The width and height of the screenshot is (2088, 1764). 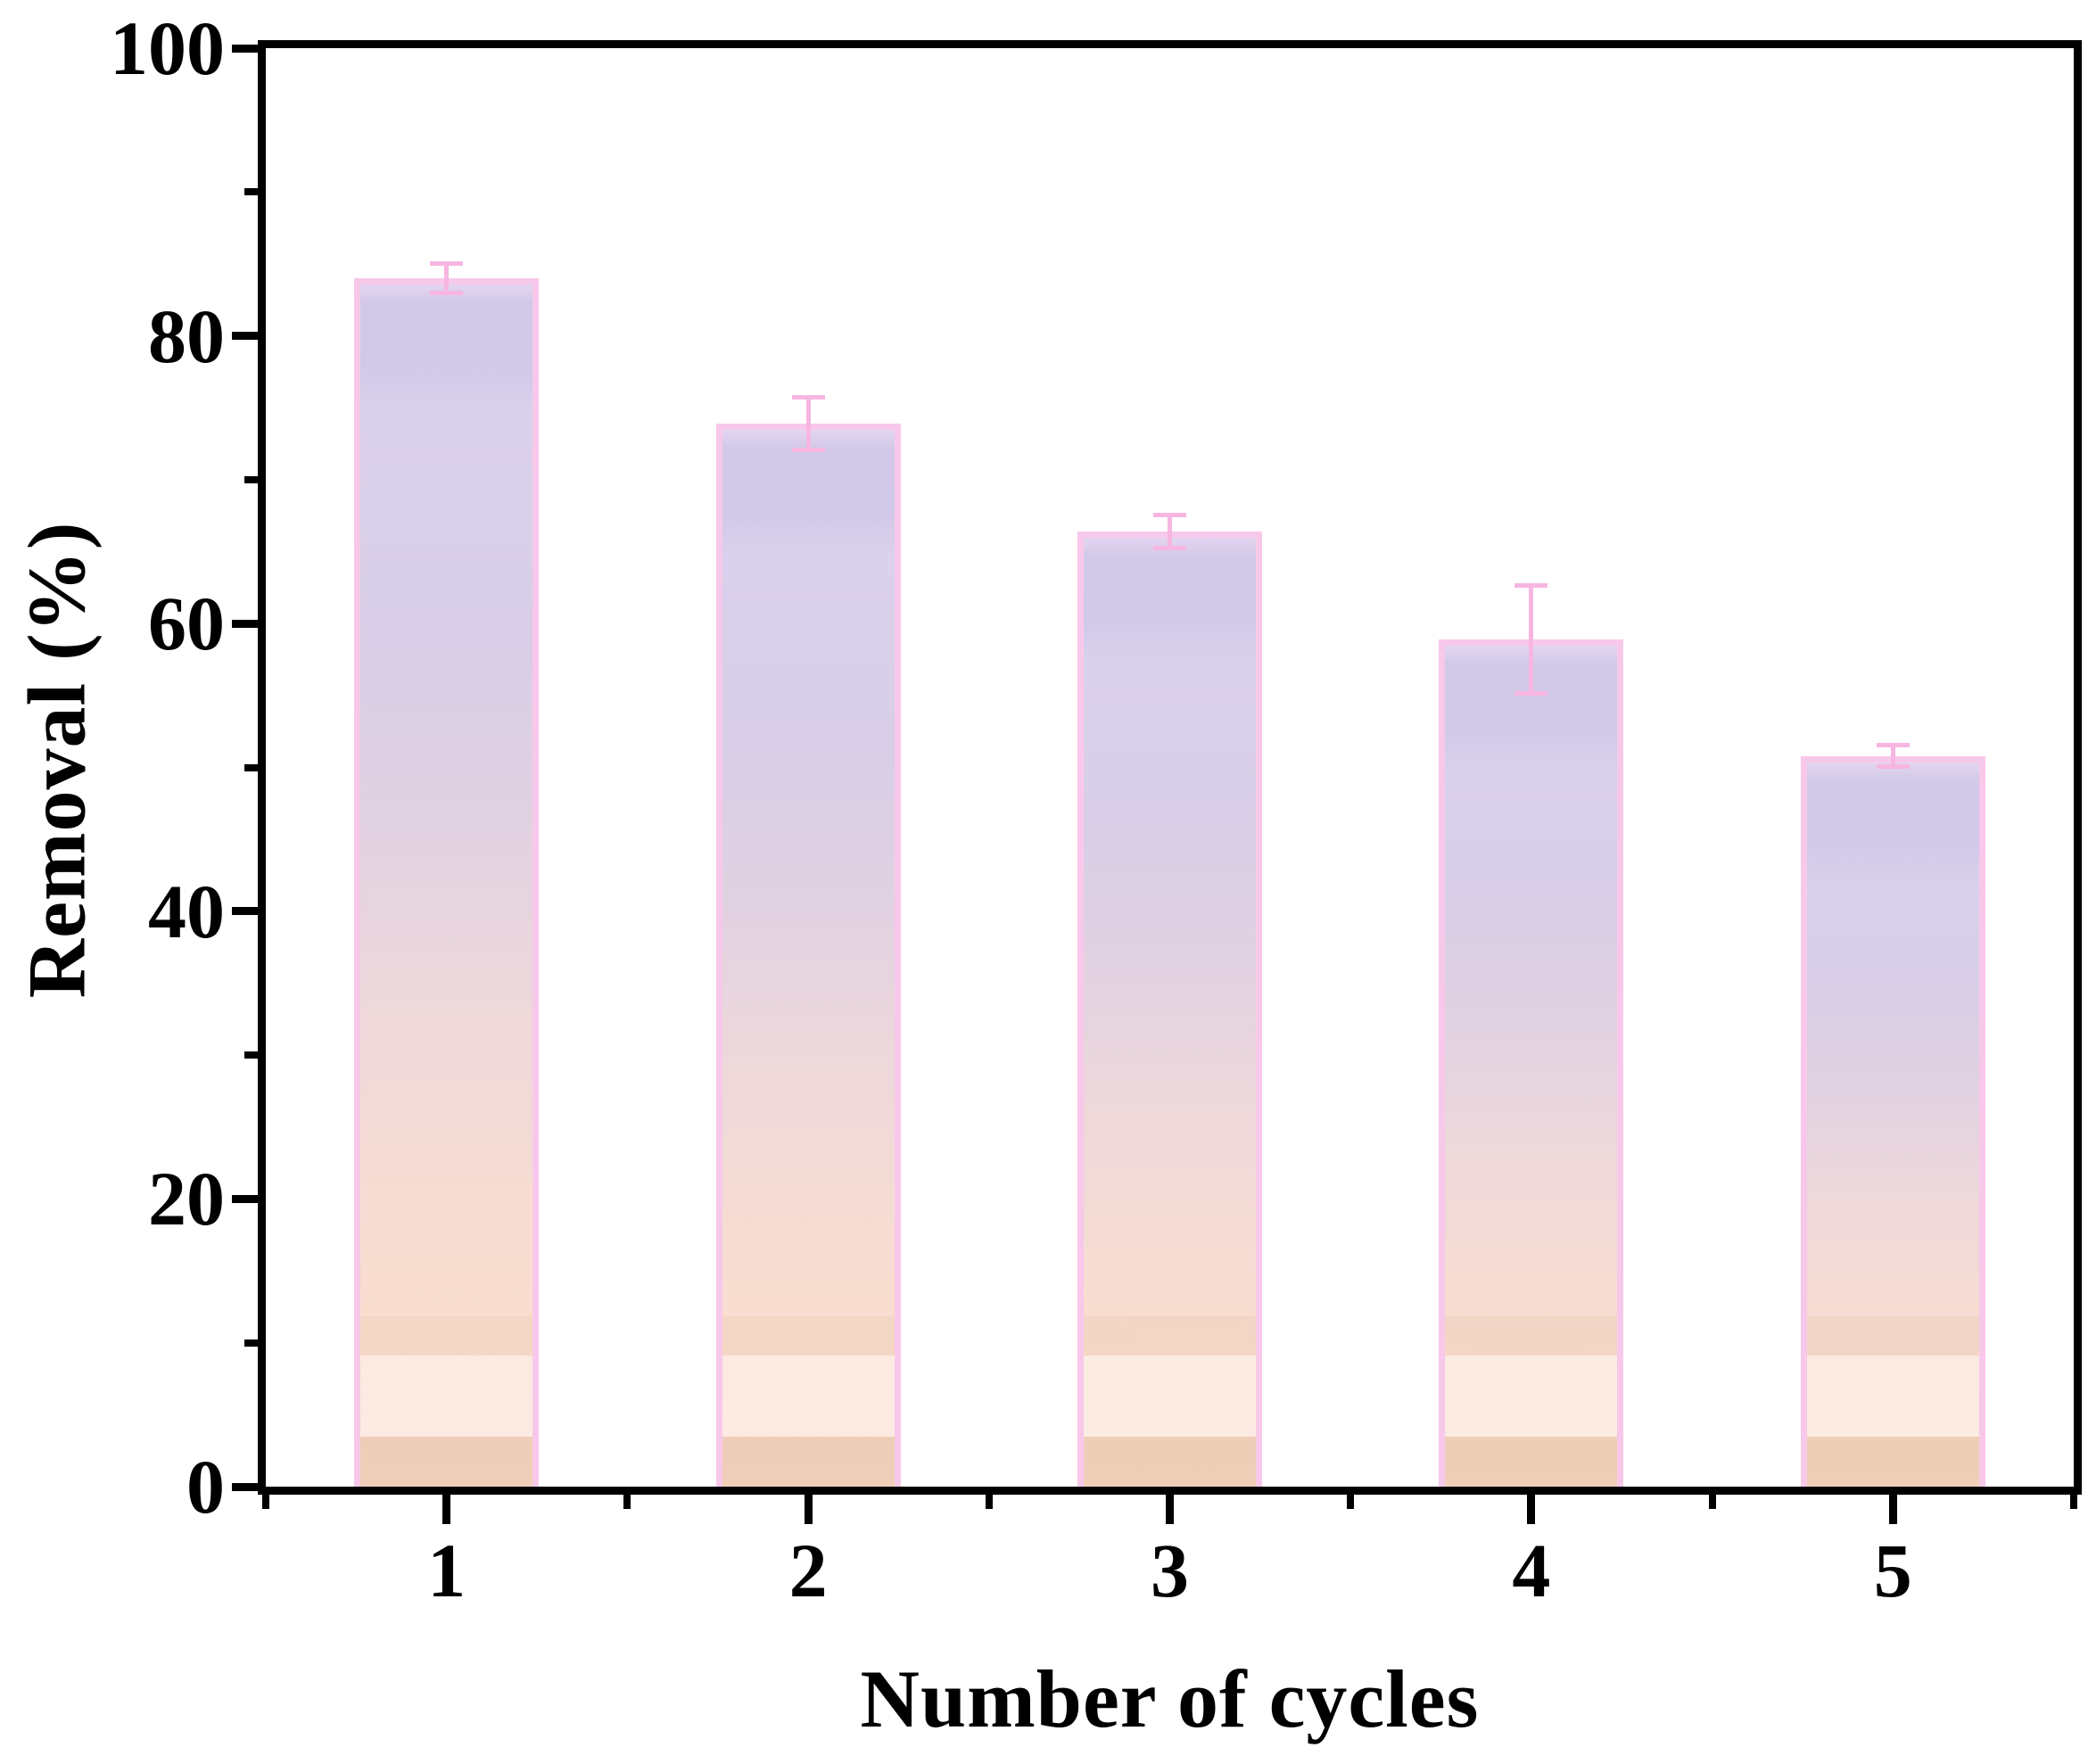 What do you see at coordinates (1892, 1570) in the screenshot?
I see `x-tick-label: 5` at bounding box center [1892, 1570].